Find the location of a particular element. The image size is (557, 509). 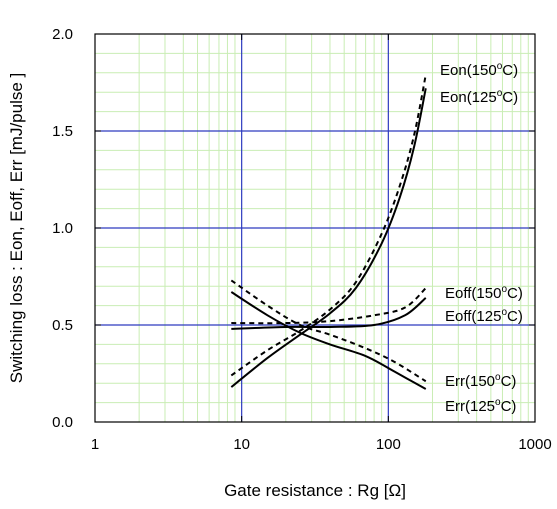

y-tick-label: 2.0 is located at coordinates (62, 34).